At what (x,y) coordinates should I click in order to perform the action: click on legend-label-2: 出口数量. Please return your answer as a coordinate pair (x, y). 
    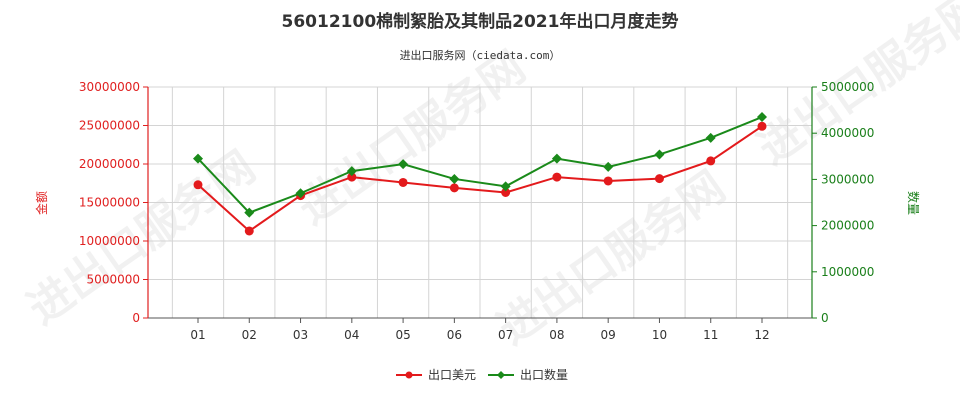
    Looking at the image, I should click on (544, 374).